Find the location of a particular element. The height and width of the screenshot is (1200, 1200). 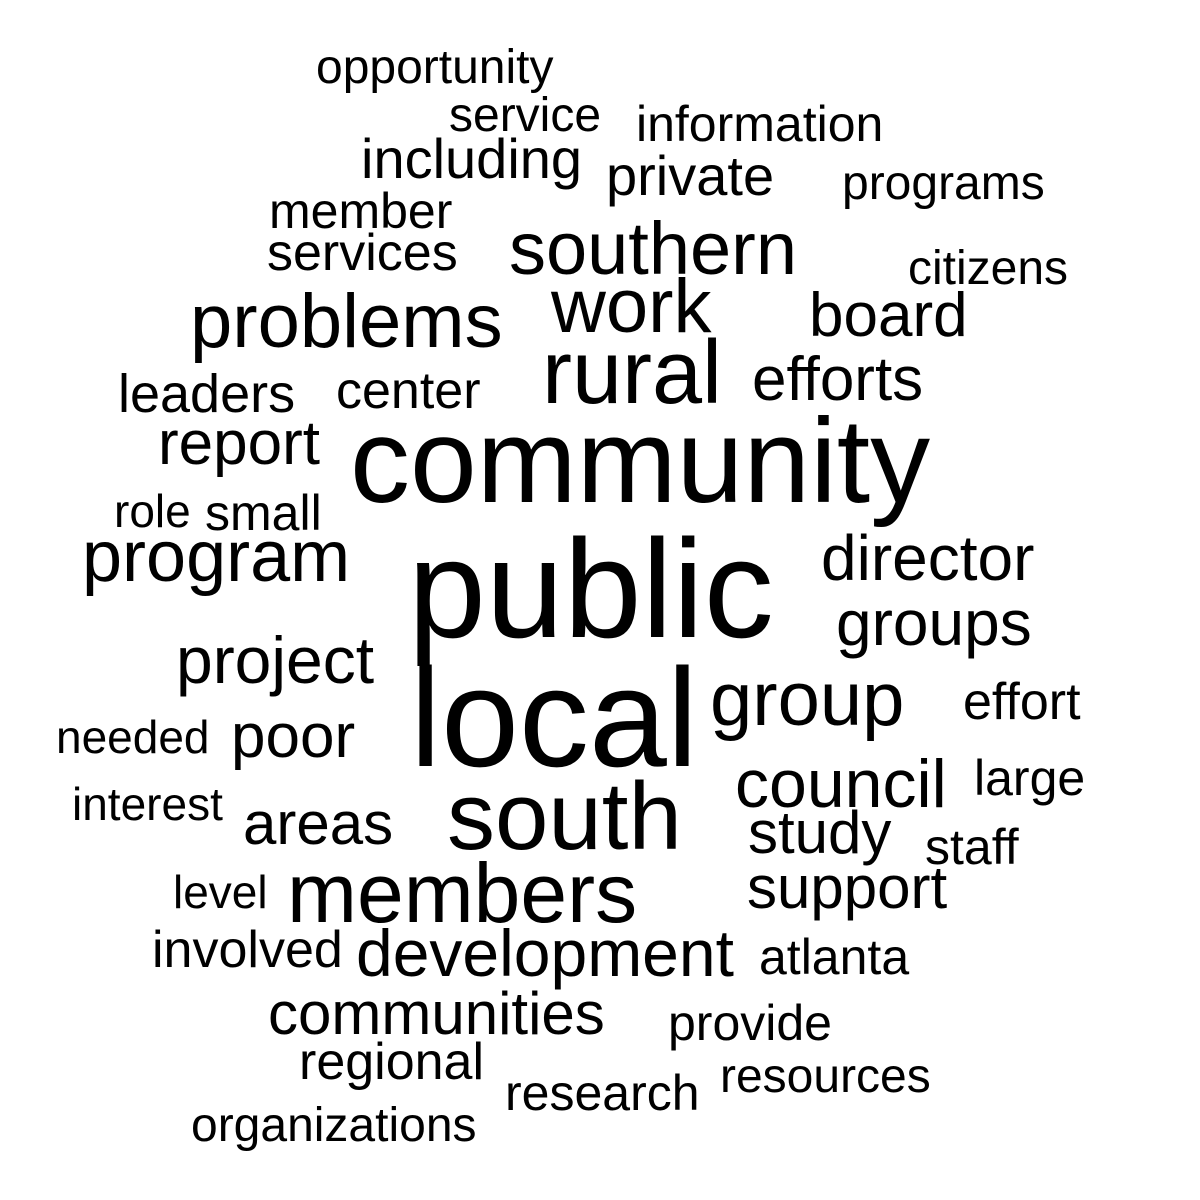

word-support: support is located at coordinates (847, 887).